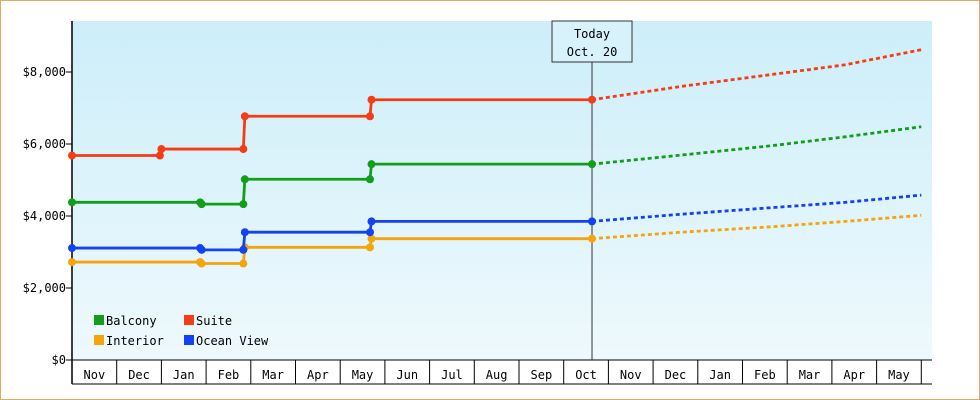 The width and height of the screenshot is (980, 400). I want to click on legend-label-interior: Interior, so click(135, 341).